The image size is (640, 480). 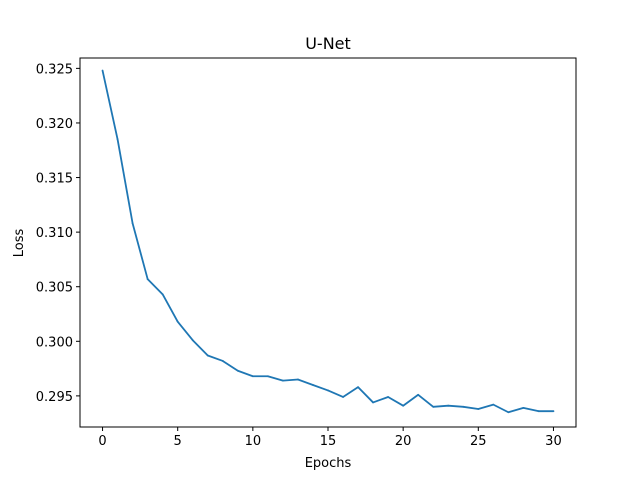 What do you see at coordinates (403, 441) in the screenshot?
I see `x-tick-label: 20` at bounding box center [403, 441].